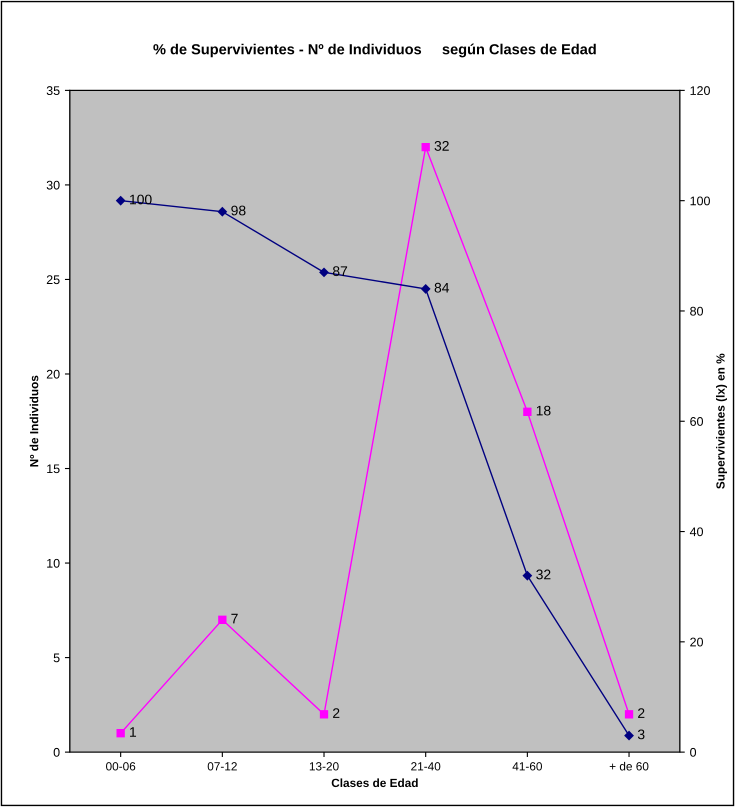 The height and width of the screenshot is (807, 735). I want to click on y-axis-title: Nº de Individuos, so click(34, 421).